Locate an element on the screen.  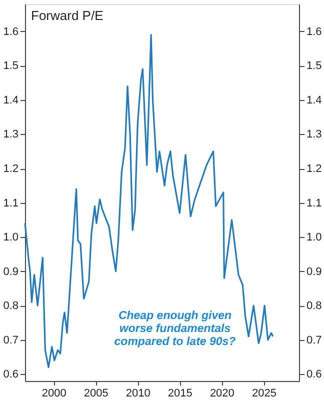
y2-tick-label: 1.1 is located at coordinates (314, 203).